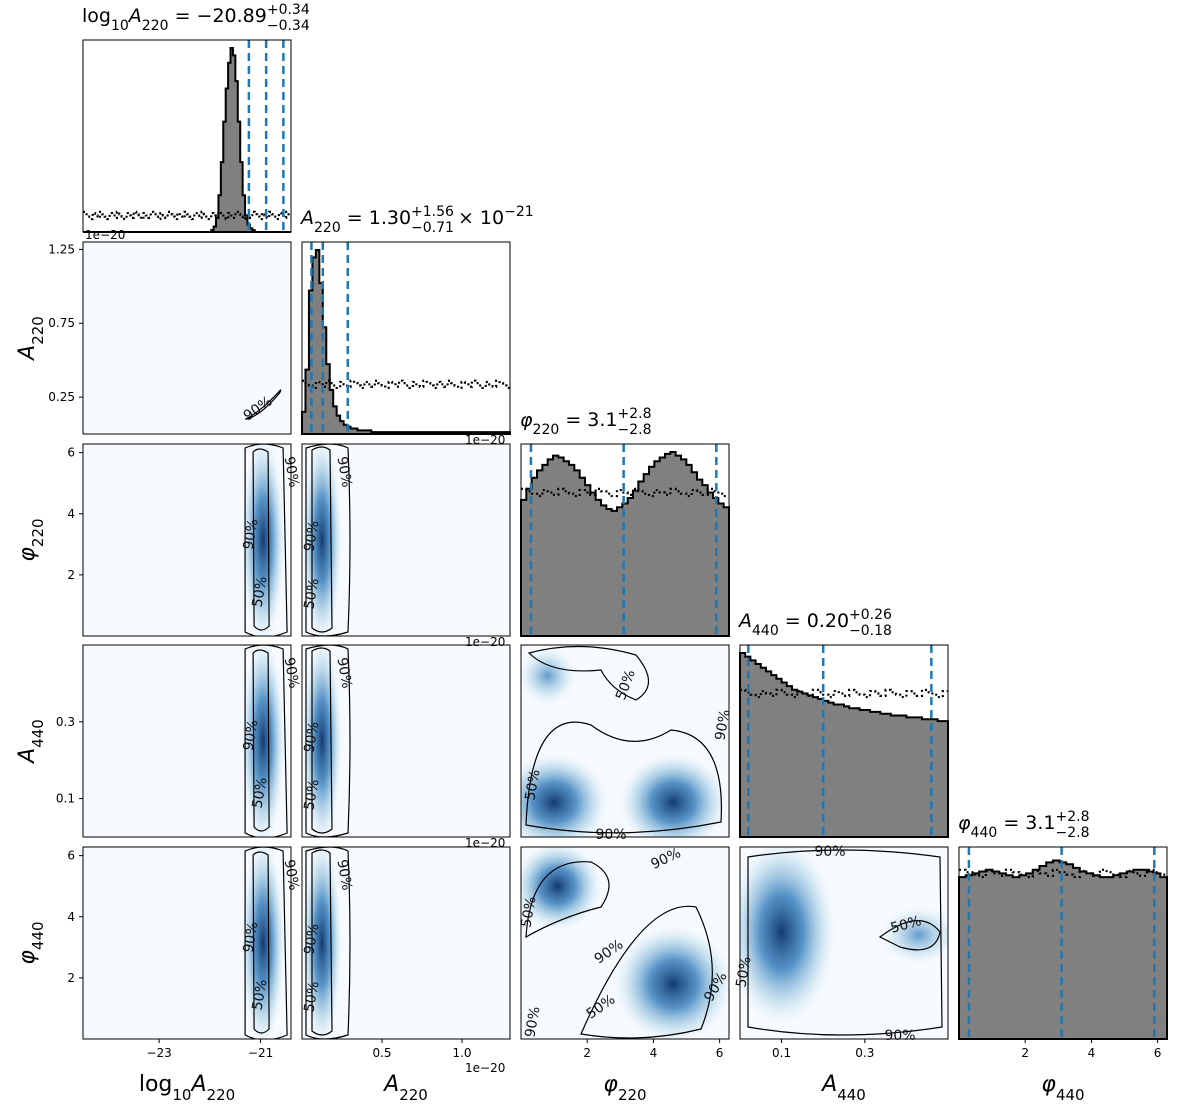 The image size is (1177, 1107). I want to click on x-tick-label: 0.3, so click(864, 1053).